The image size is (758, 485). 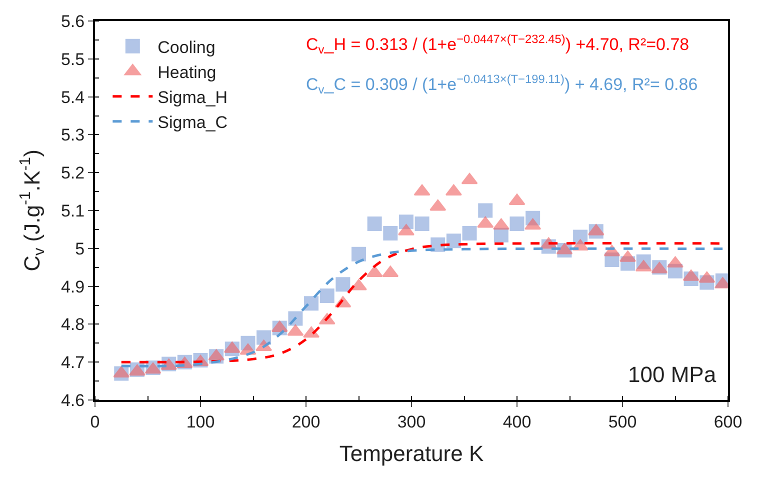 What do you see at coordinates (728, 422) in the screenshot?
I see `x-tick-label: 600` at bounding box center [728, 422].